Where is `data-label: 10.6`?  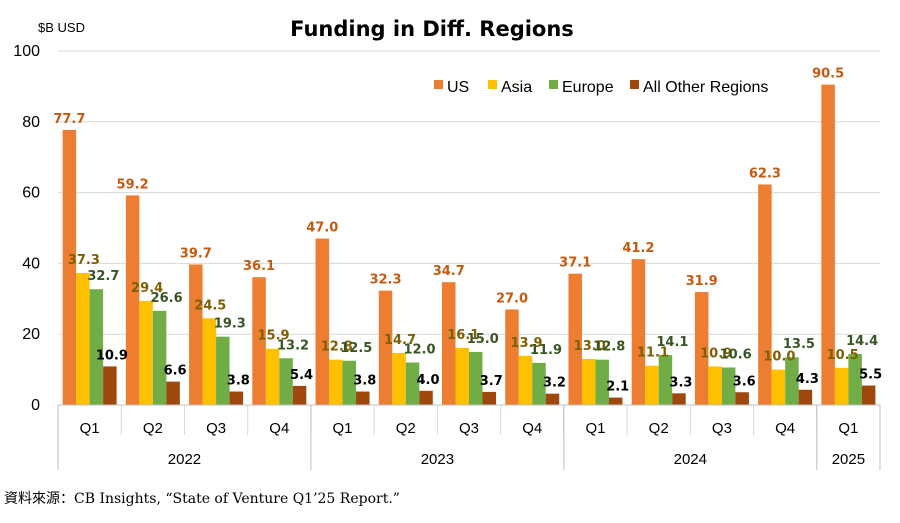 data-label: 10.6 is located at coordinates (736, 354).